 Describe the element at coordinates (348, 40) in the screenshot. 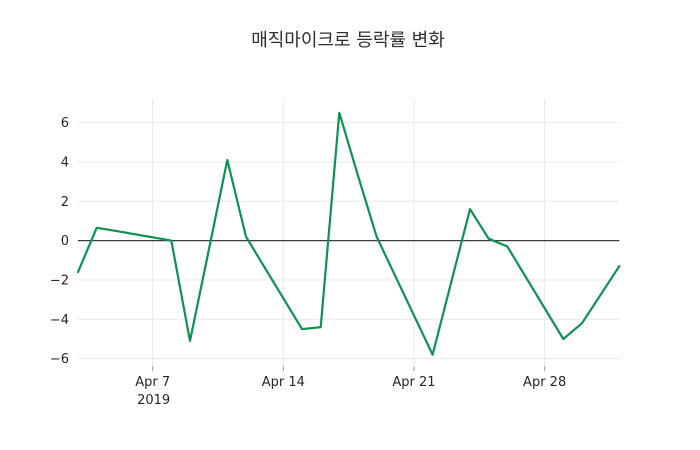

I see `chart-title: 매직마이크로 등락률 변화` at that location.